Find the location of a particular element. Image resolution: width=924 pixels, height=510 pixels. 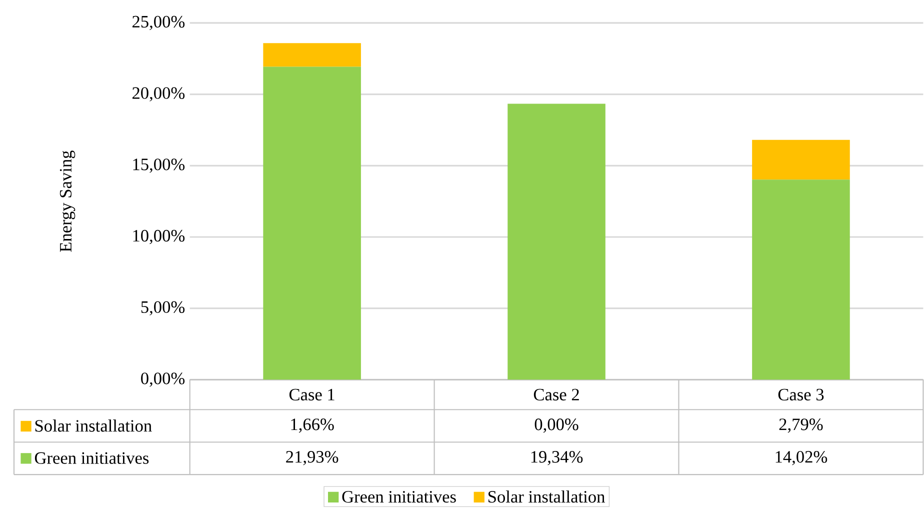

text: Solar installation is located at coordinates (546, 496).